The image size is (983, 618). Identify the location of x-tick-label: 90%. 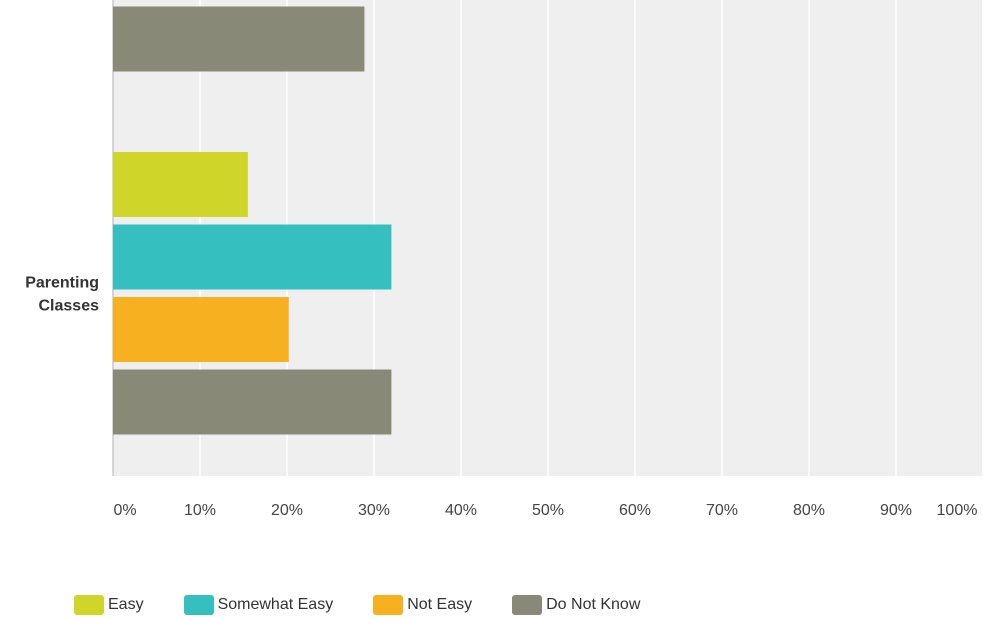
(896, 510).